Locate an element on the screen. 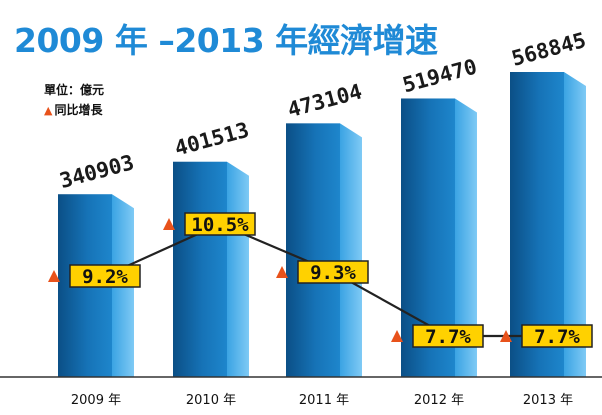  value-label-2: 473104 is located at coordinates (324, 100).